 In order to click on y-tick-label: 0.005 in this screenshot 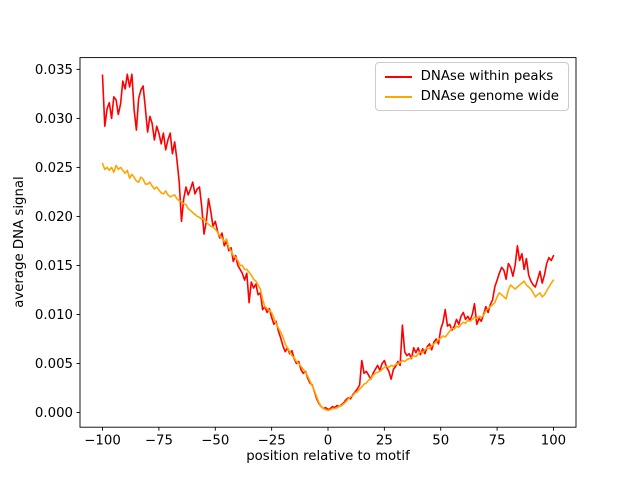, I will do `click(54, 364)`.